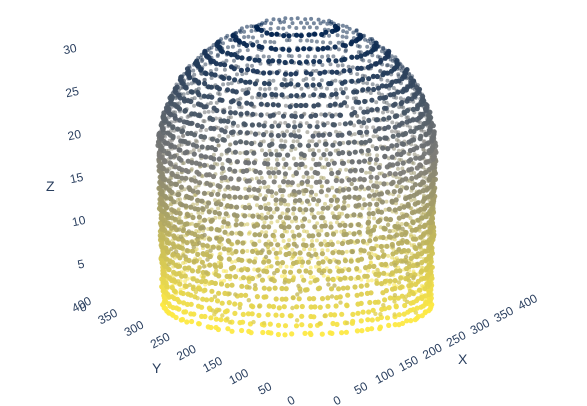 Image resolution: width=587 pixels, height=406 pixels. What do you see at coordinates (83, 306) in the screenshot?
I see `z-tick-label: 0` at bounding box center [83, 306].